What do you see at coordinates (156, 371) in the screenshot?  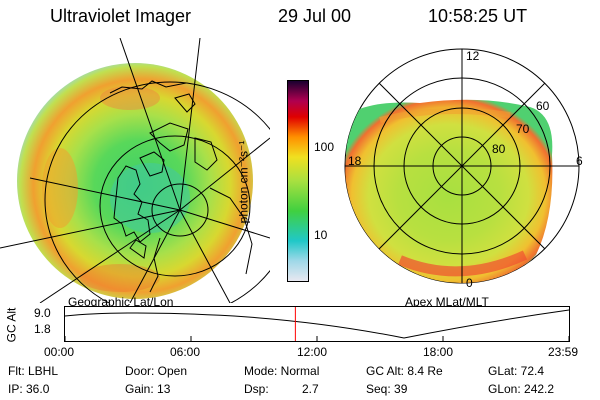 I see `status-door: Door: Open` at bounding box center [156, 371].